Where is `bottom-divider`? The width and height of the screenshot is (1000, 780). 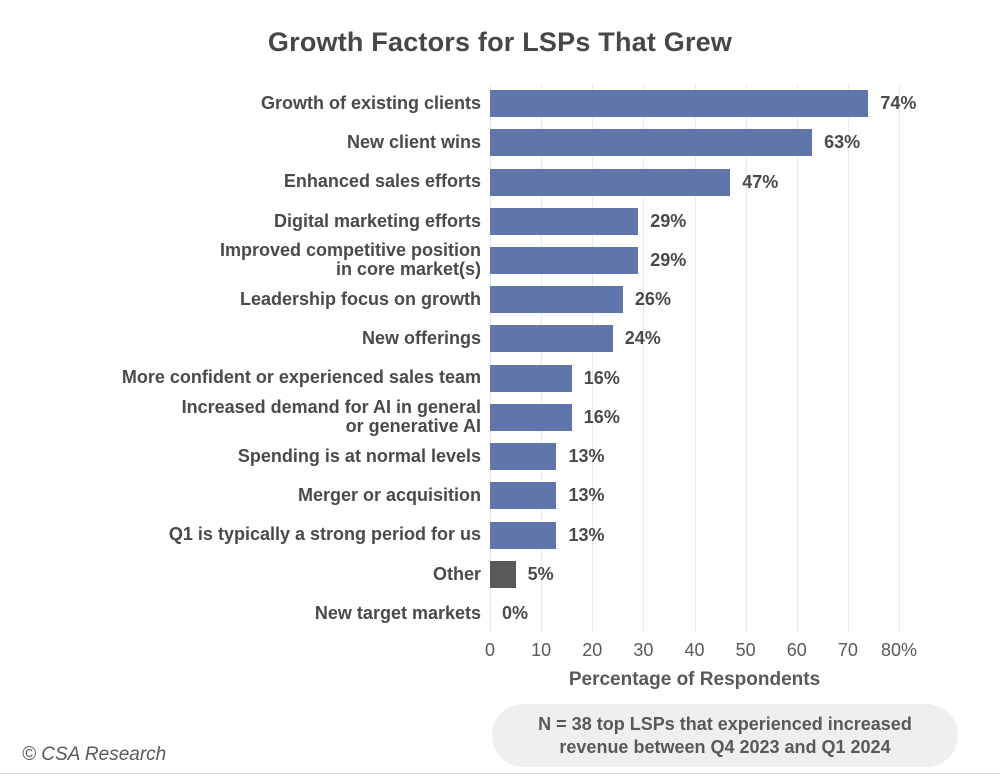 bottom-divider is located at coordinates (500, 773).